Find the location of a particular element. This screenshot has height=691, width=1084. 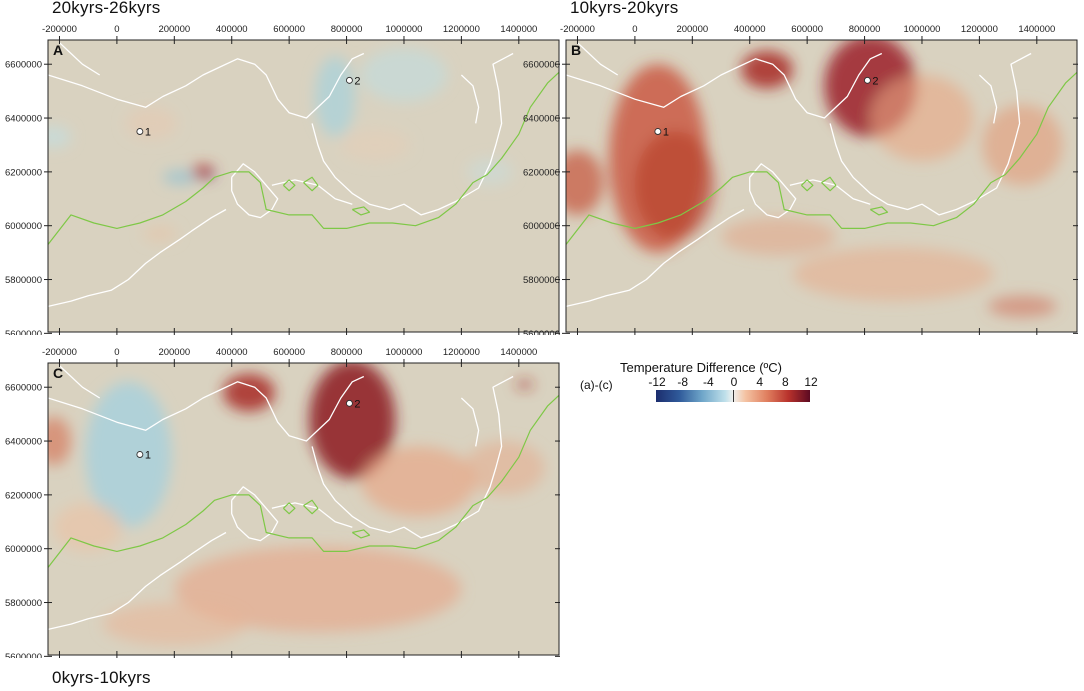

legend-tick-label: 4 is located at coordinates (759, 382).